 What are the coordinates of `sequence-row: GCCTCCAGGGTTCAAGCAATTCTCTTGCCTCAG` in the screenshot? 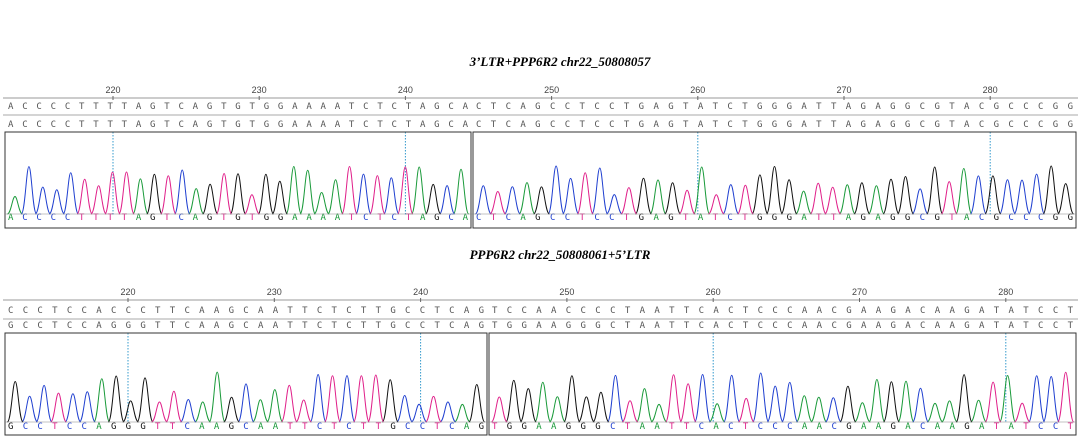 It's located at (246, 326).